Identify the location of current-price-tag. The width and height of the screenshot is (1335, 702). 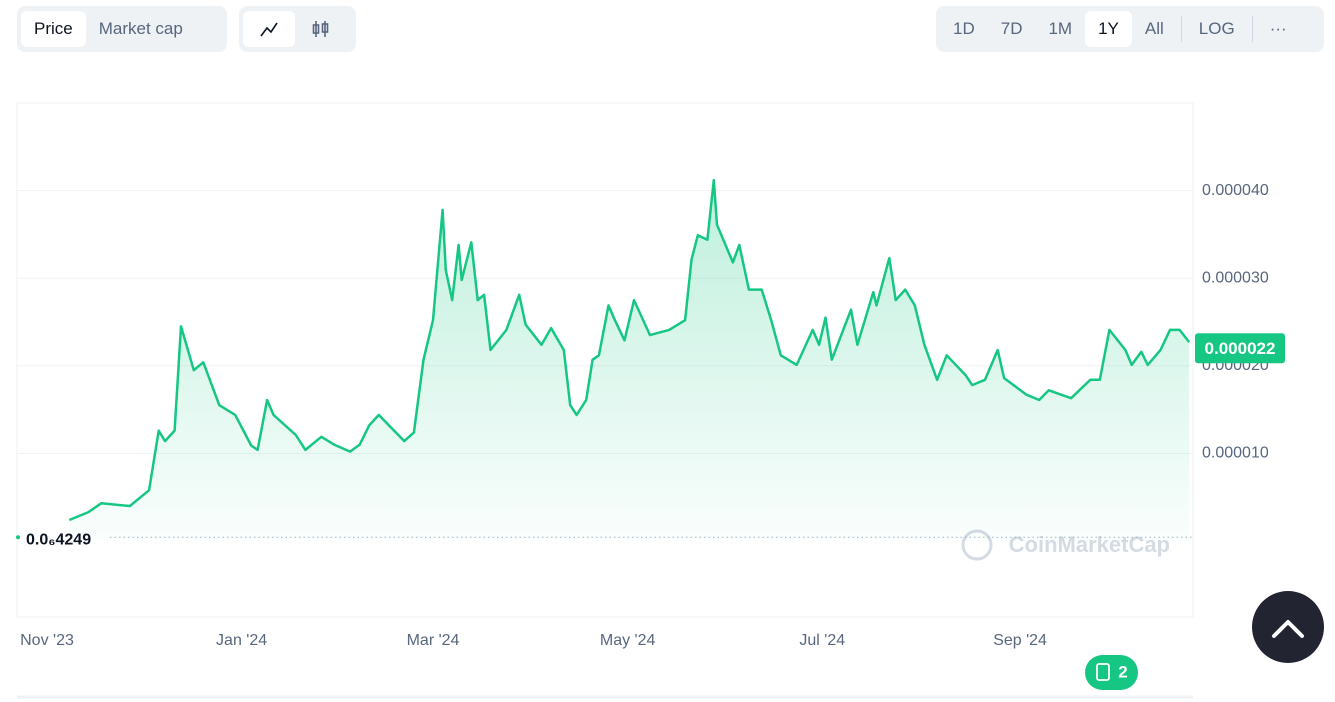
(1240, 348).